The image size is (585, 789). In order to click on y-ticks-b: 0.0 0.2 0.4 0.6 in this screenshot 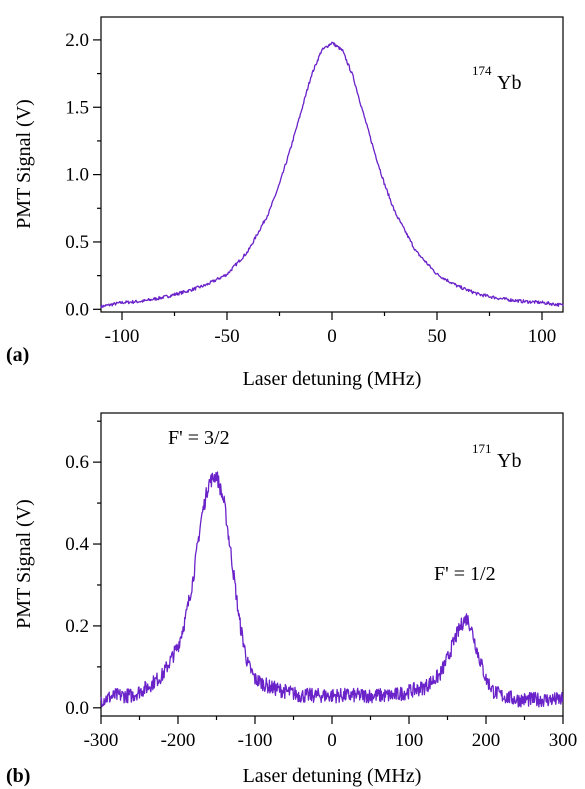, I will do `click(83, 569)`.